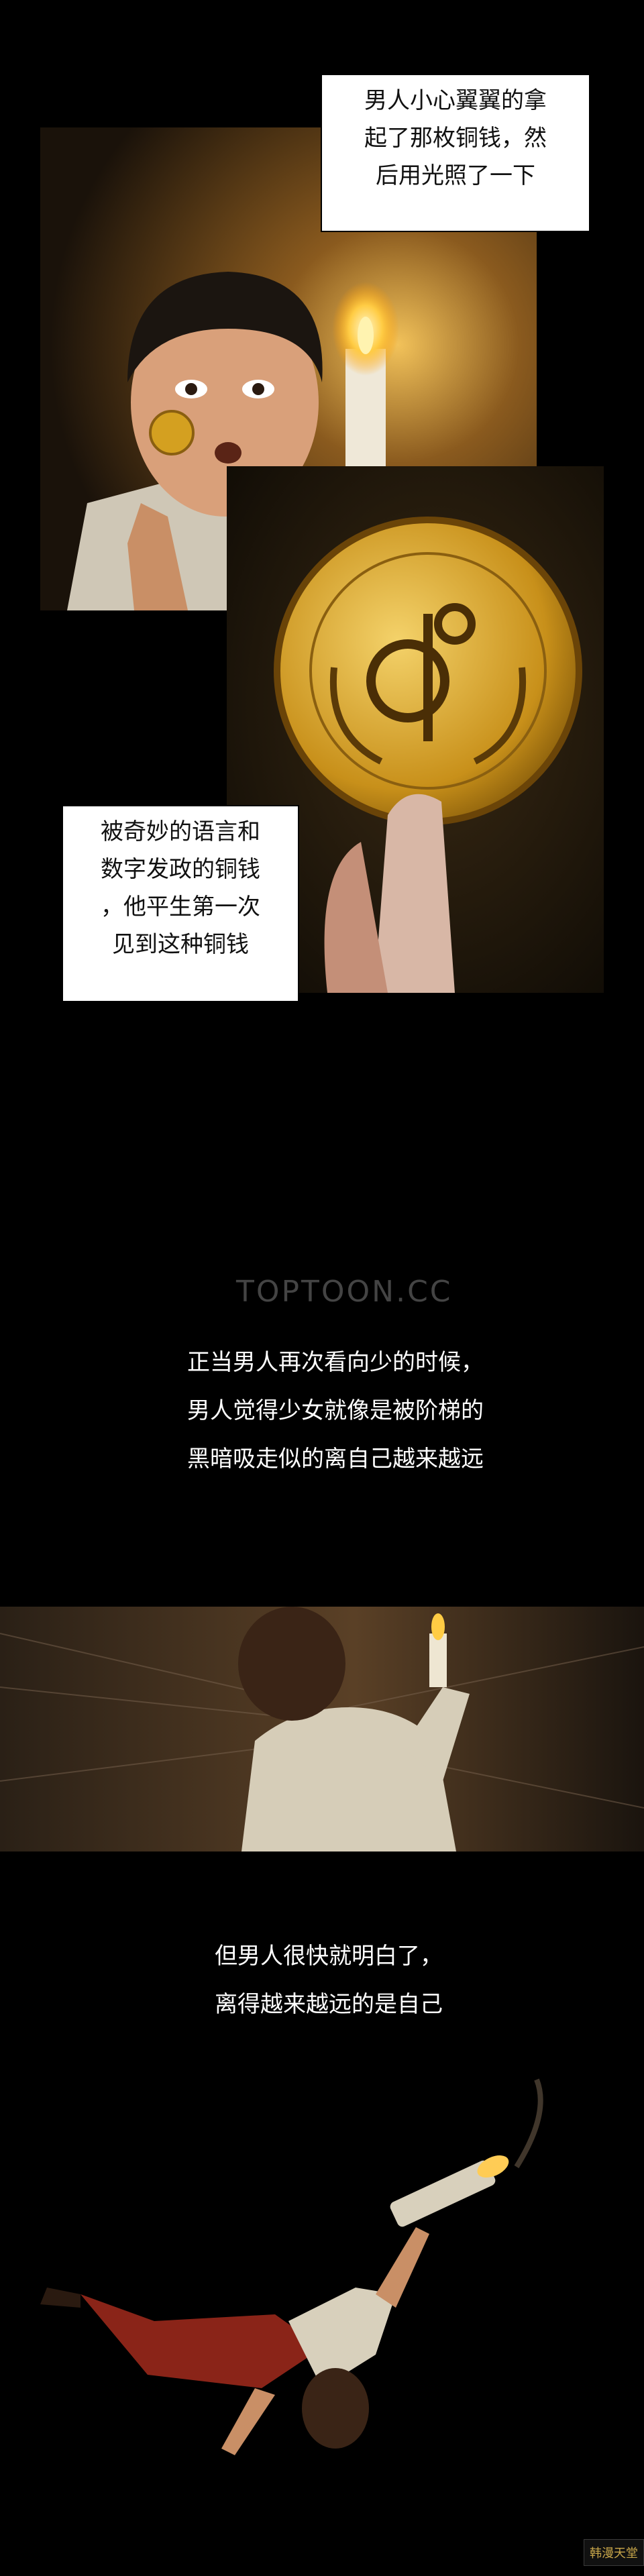  I want to click on caption-line: 起了那枚铜钱，然, so click(455, 138).